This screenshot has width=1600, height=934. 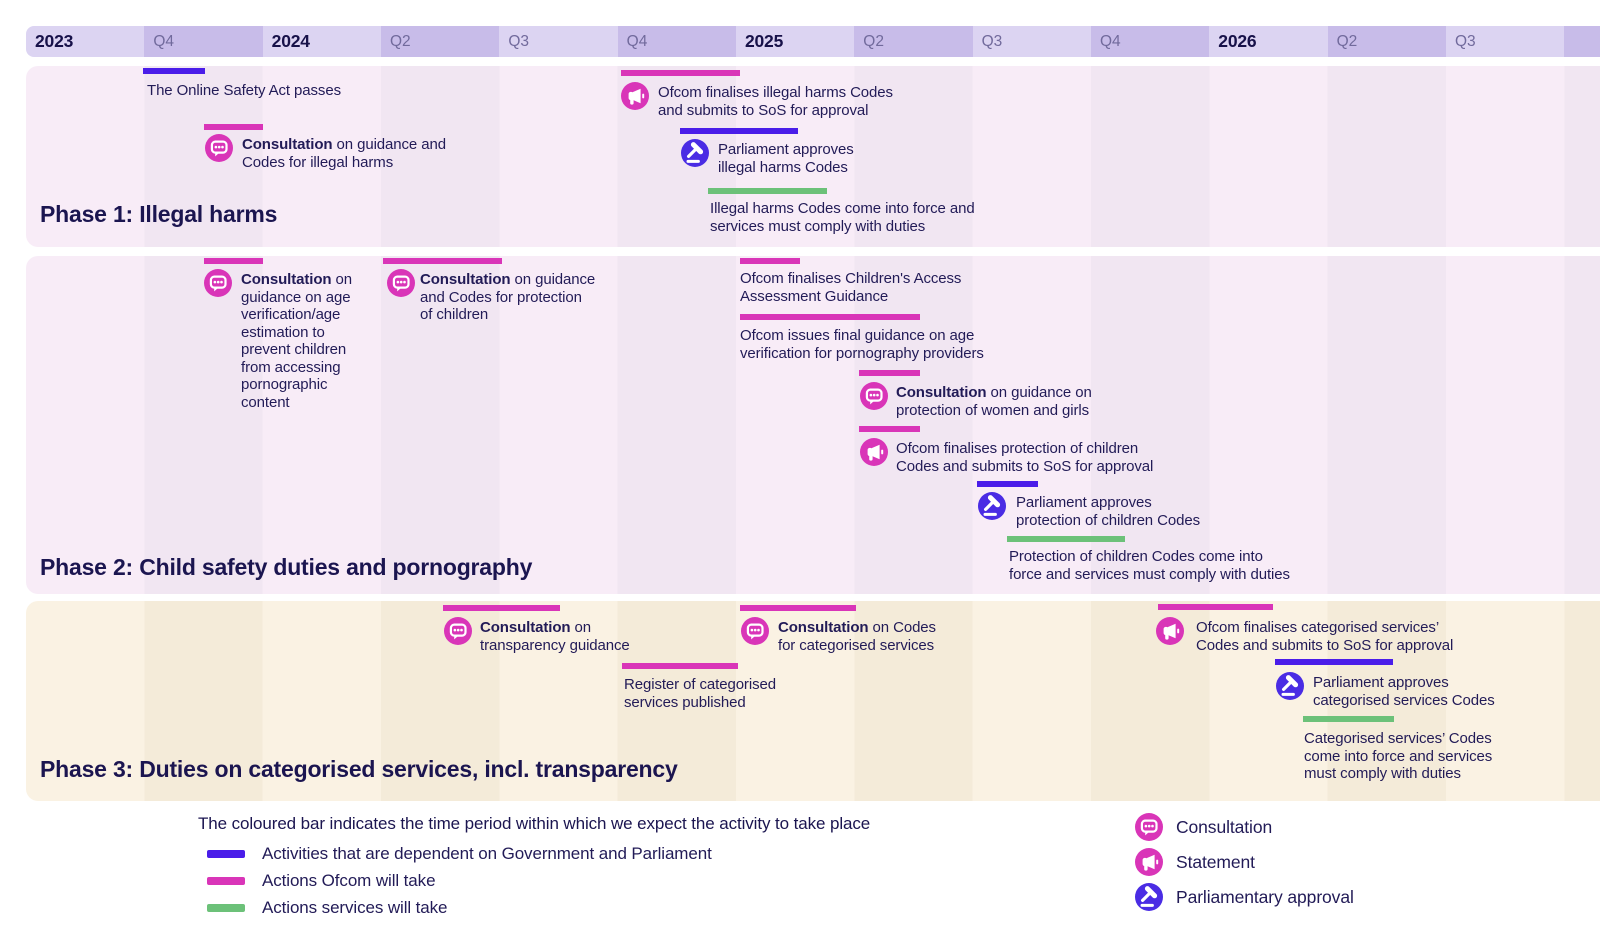 I want to click on legend-row-parliamentary-approval: Parliamentary approval, so click(x=1244, y=897).